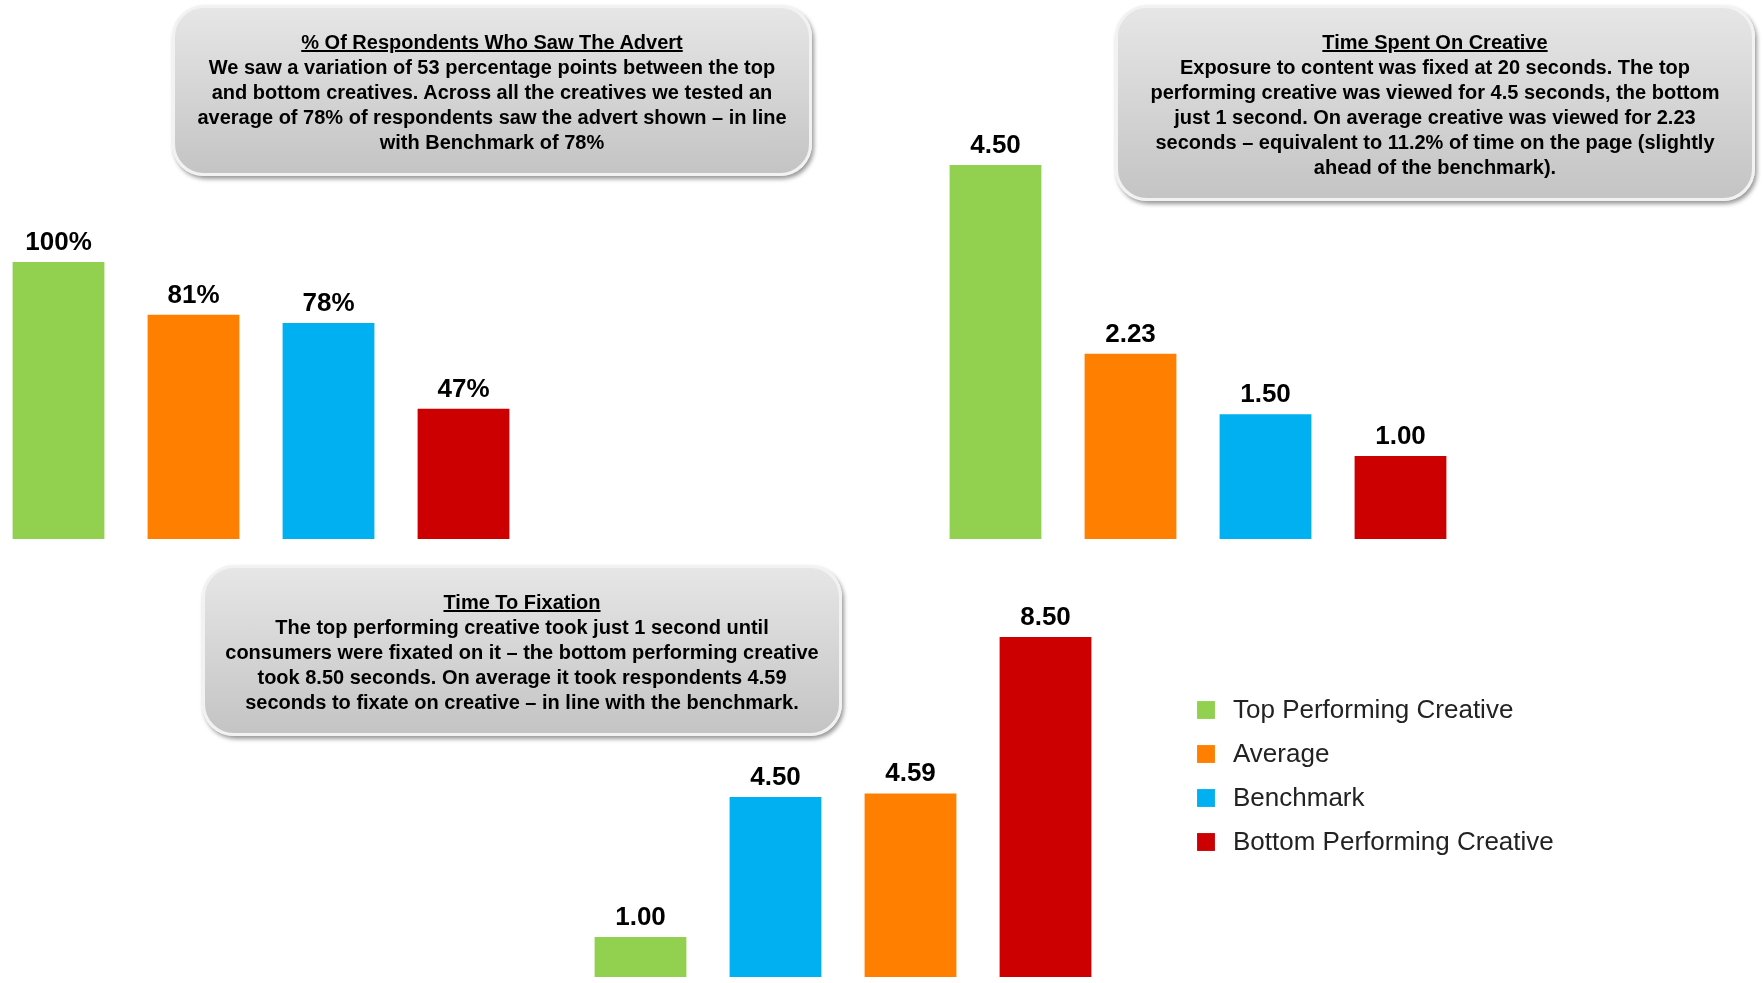  Describe the element at coordinates (522, 665) in the screenshot. I see `annotation: The top performing creative took just 1 second until consumers were fixated on it – the bottom performing creative took 8.50 seconds. On average it took respondents 4.59 seconds to fixate on creative – in line with the benchmark.` at that location.